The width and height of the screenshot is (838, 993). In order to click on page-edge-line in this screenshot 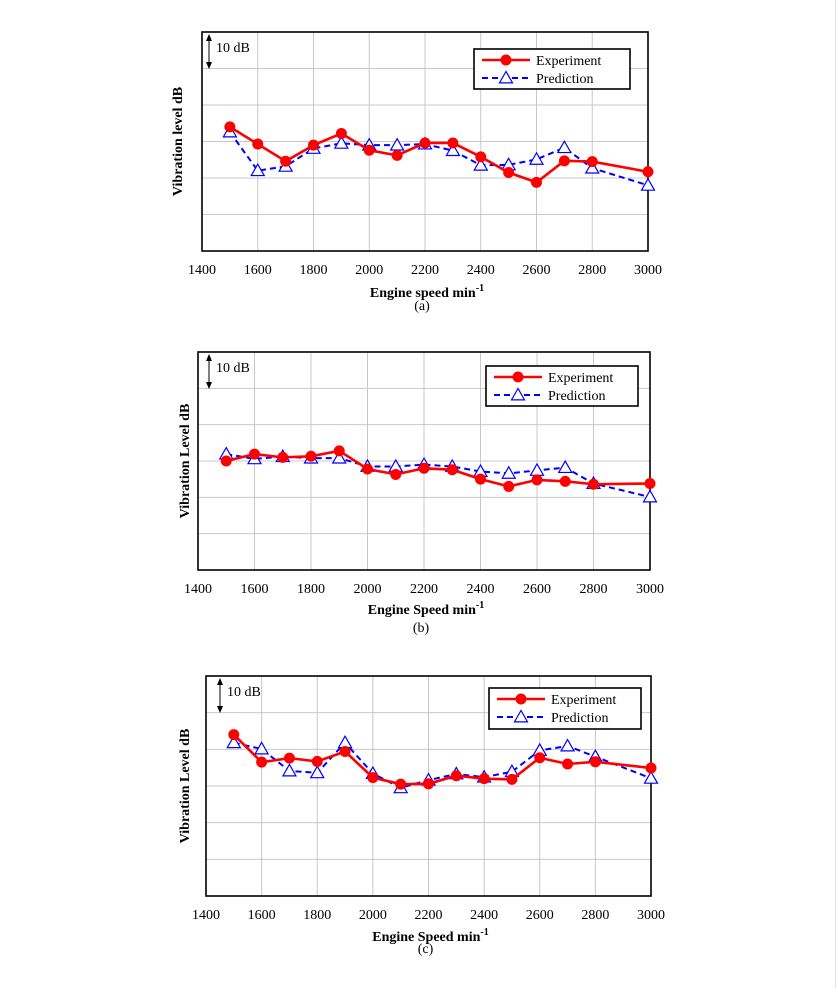, I will do `click(835, 494)`.